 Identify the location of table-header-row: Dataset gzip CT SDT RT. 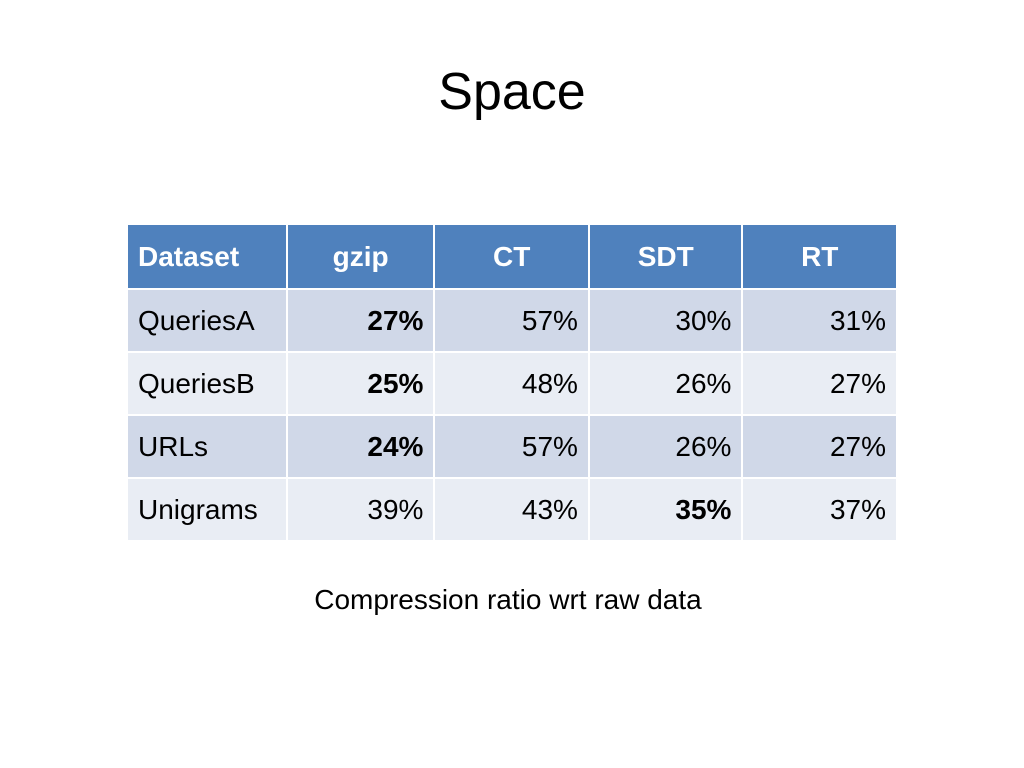
(512, 257).